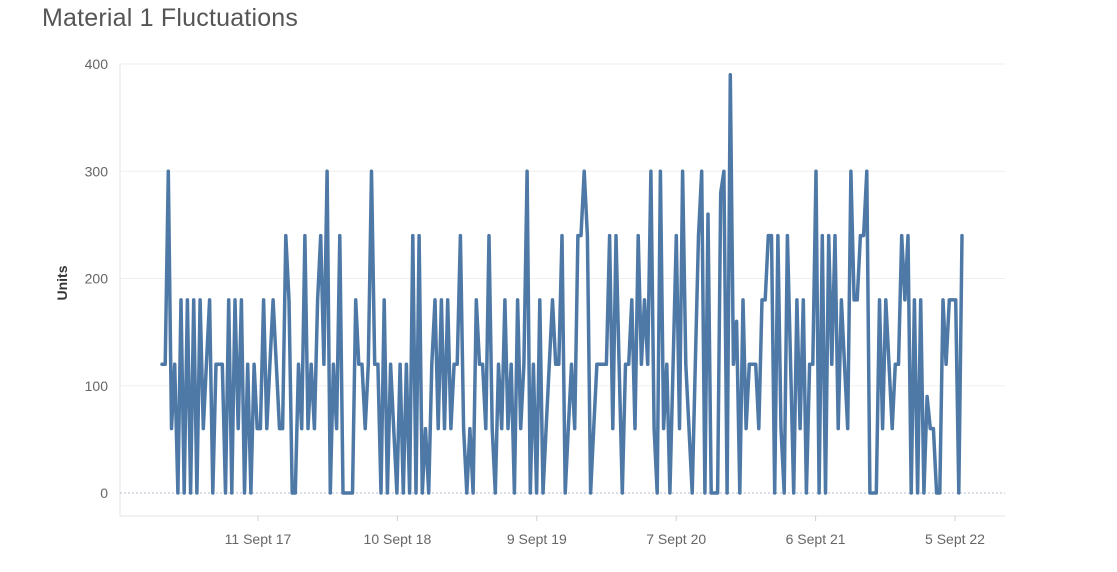 The width and height of the screenshot is (1117, 572). What do you see at coordinates (104, 493) in the screenshot?
I see `y-tick-label: 0` at bounding box center [104, 493].